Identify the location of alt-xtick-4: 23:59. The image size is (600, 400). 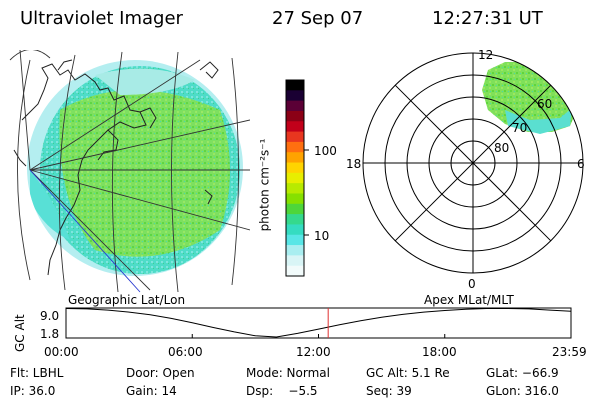
(569, 352).